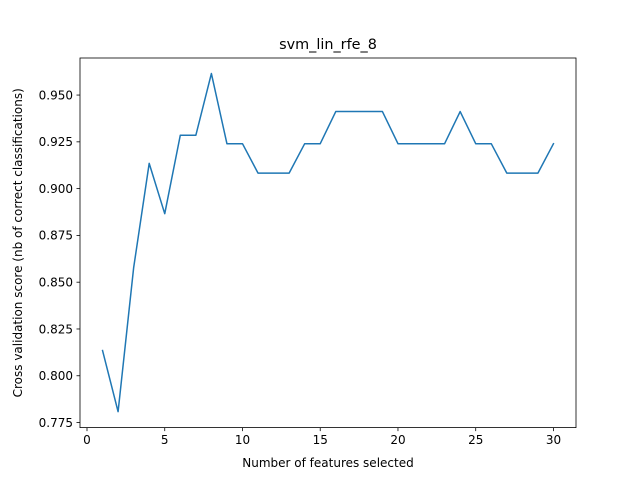  What do you see at coordinates (56, 423) in the screenshot?
I see `y-tick-label: 0.775` at bounding box center [56, 423].